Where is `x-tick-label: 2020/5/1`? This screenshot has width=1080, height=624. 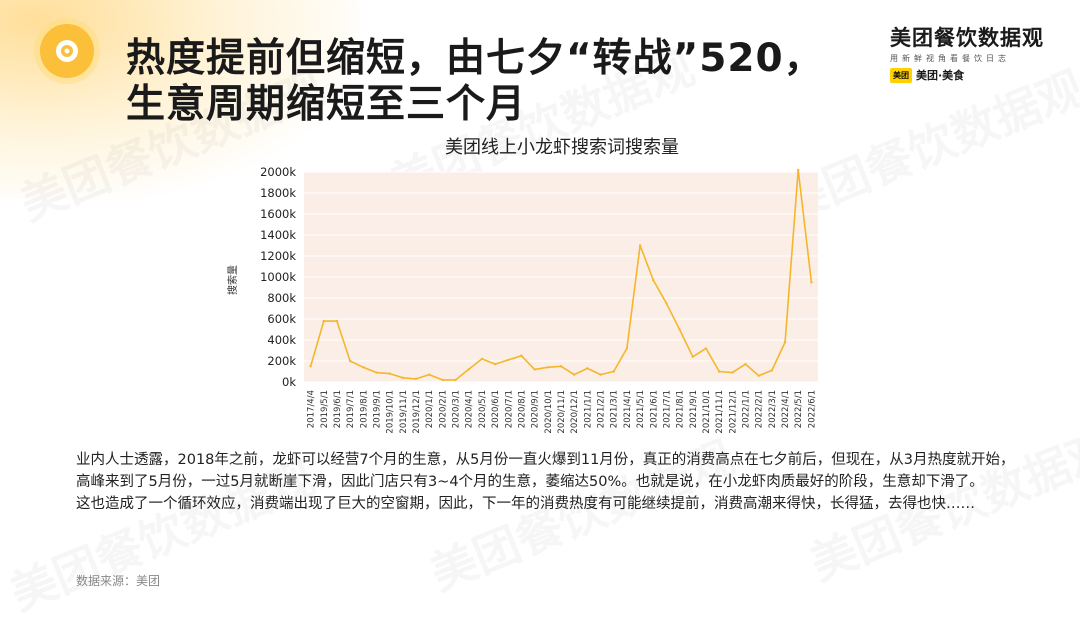
x-tick-label: 2020/5/1 is located at coordinates (483, 409).